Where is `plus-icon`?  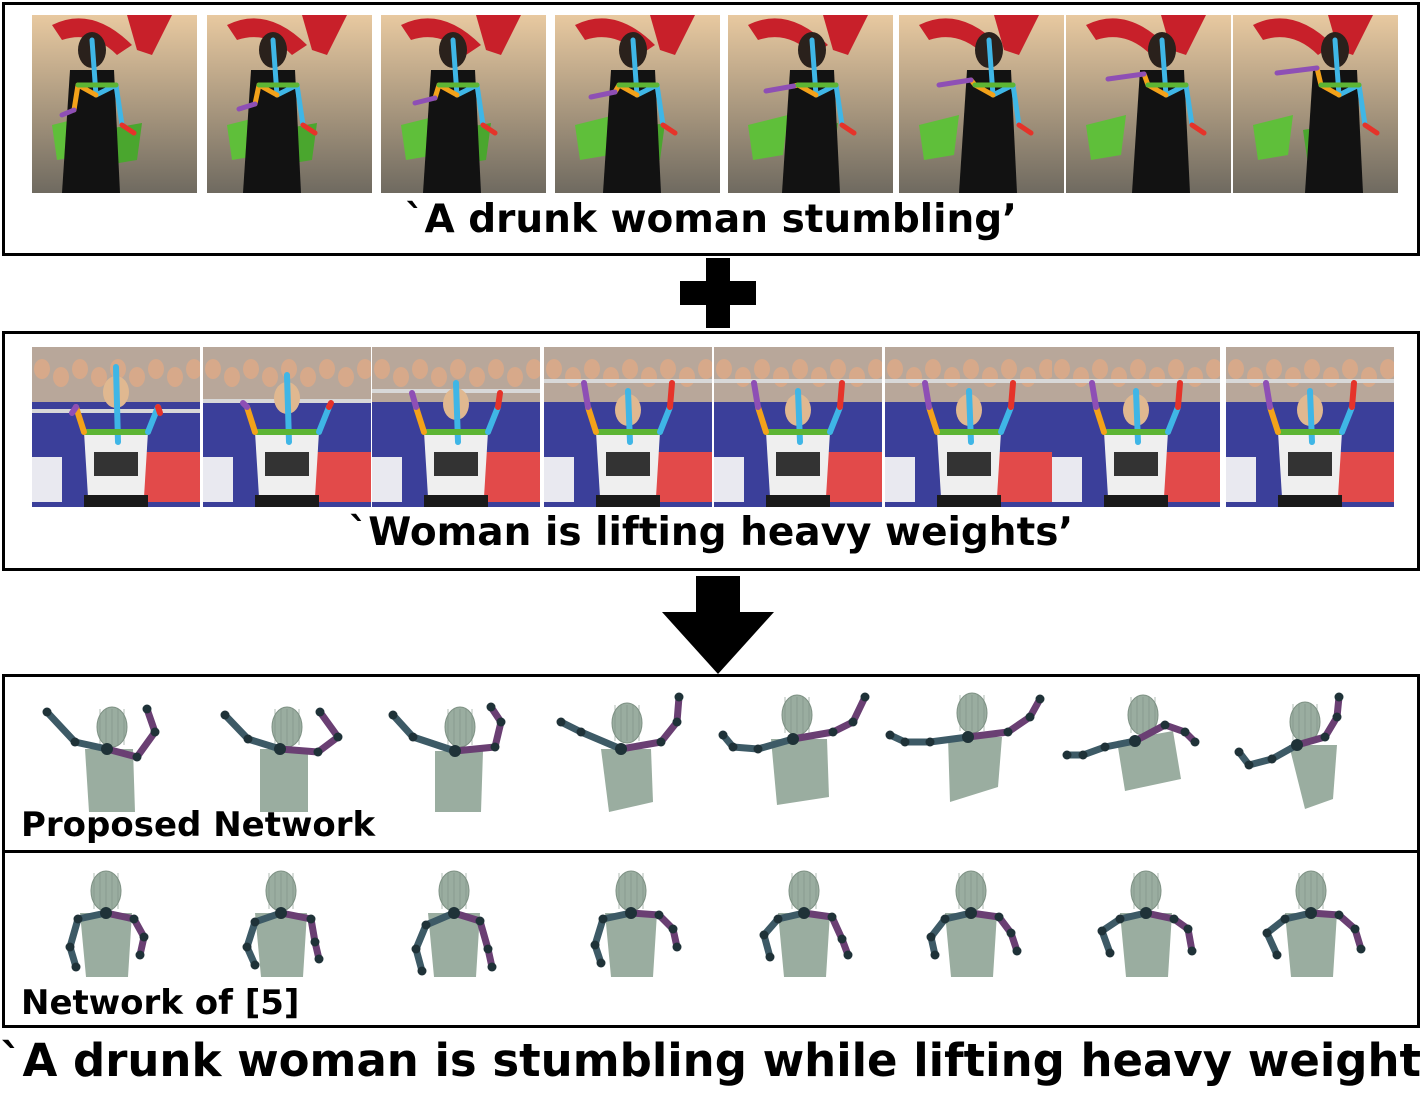
plus-icon is located at coordinates (718, 293).